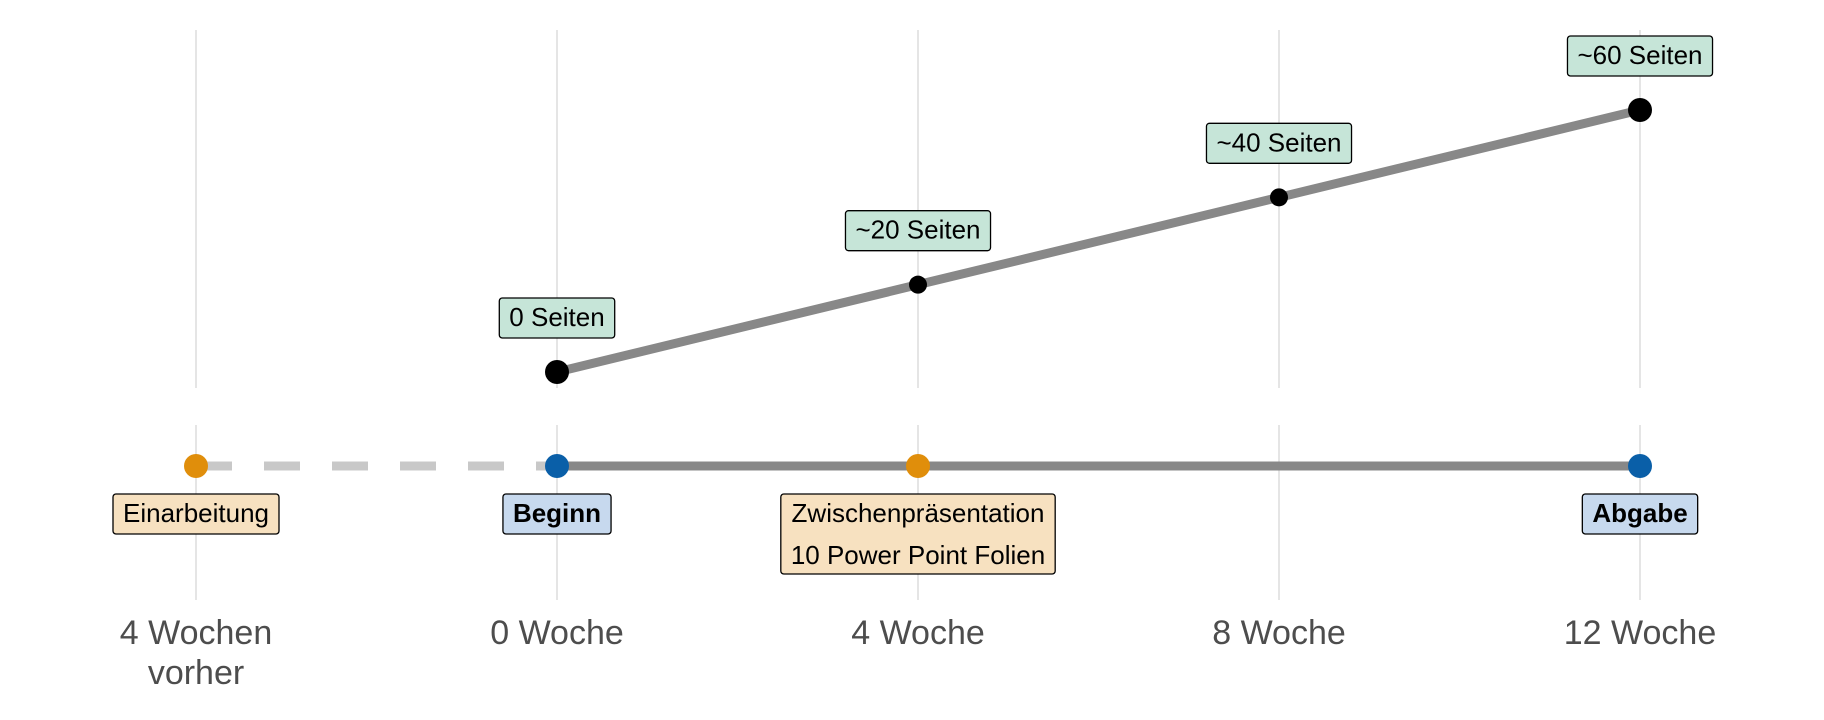 This screenshot has width=1824, height=720. I want to click on progress-point-label-text: ~20 Seiten, so click(917, 230).